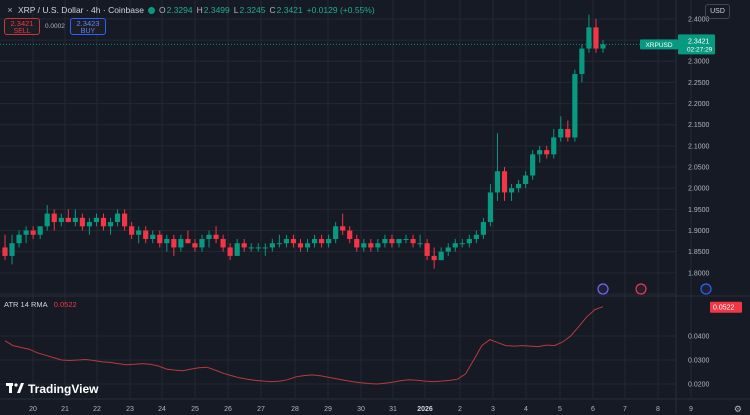 The height and width of the screenshot is (415, 750). What do you see at coordinates (699, 252) in the screenshot?
I see `price-tick-label: 1.8500` at bounding box center [699, 252].